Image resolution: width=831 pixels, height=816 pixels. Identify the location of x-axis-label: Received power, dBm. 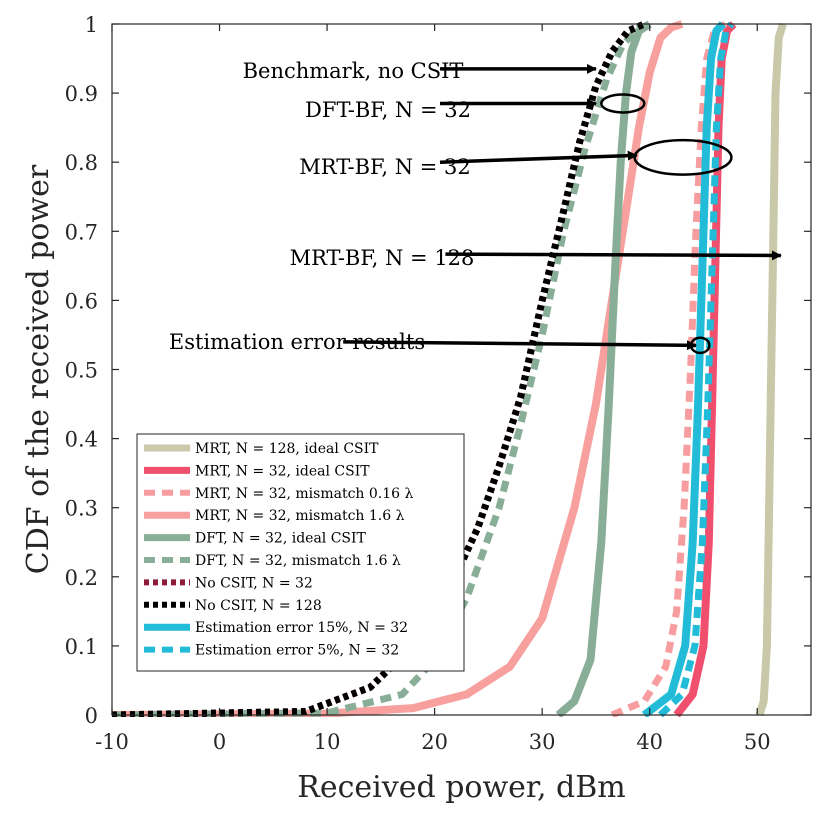
(461, 787).